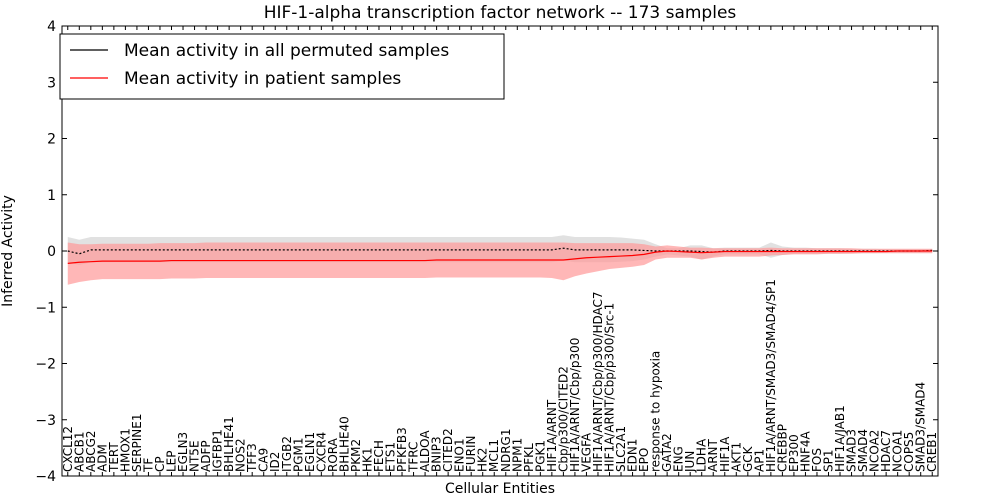  What do you see at coordinates (241, 455) in the screenshot?
I see `x-tick-label: NOS2` at bounding box center [241, 455].